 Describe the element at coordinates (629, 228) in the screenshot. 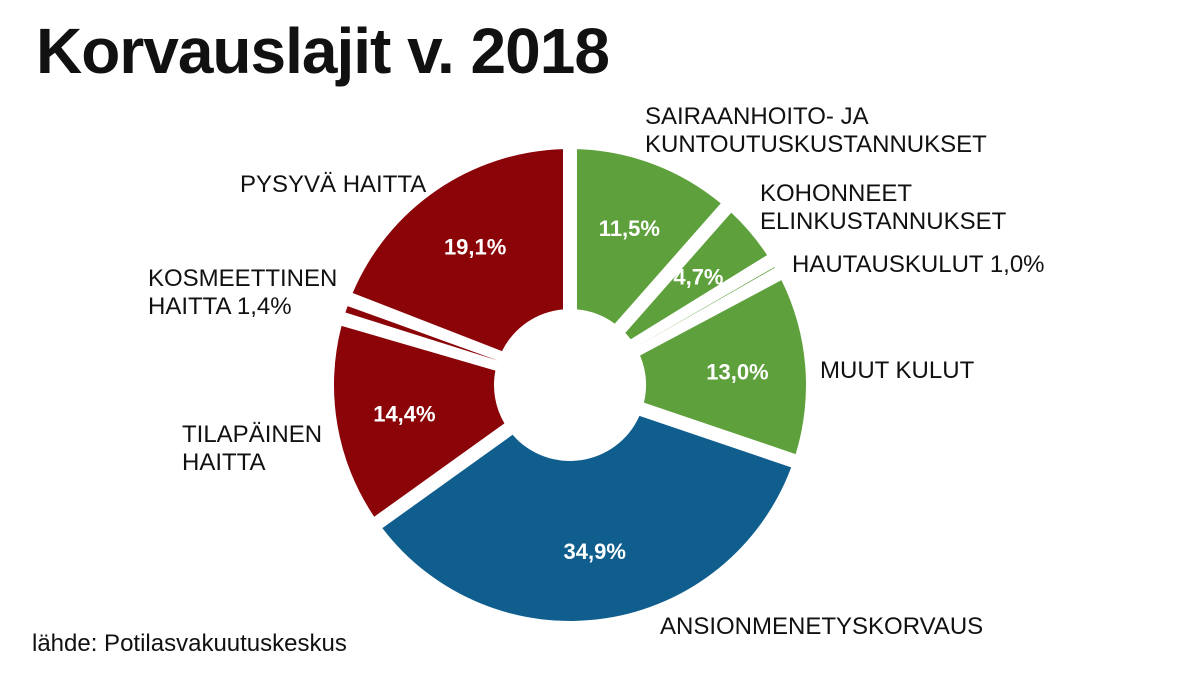

I see `value-label-0: 11,5%` at that location.